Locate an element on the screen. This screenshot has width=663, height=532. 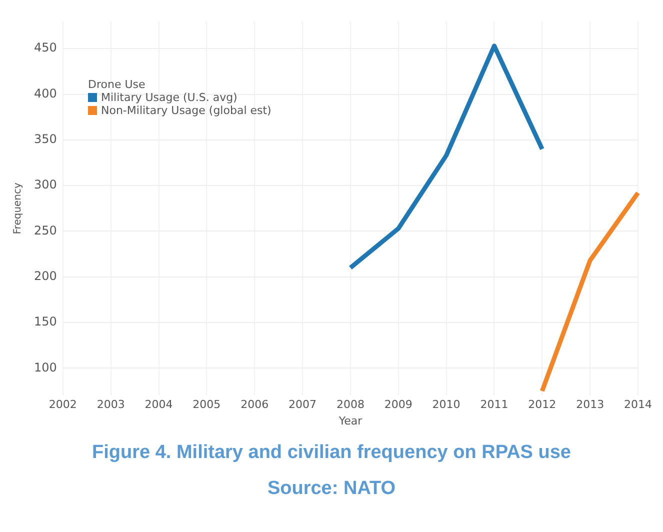
x-tick-label: 2008 is located at coordinates (350, 405).